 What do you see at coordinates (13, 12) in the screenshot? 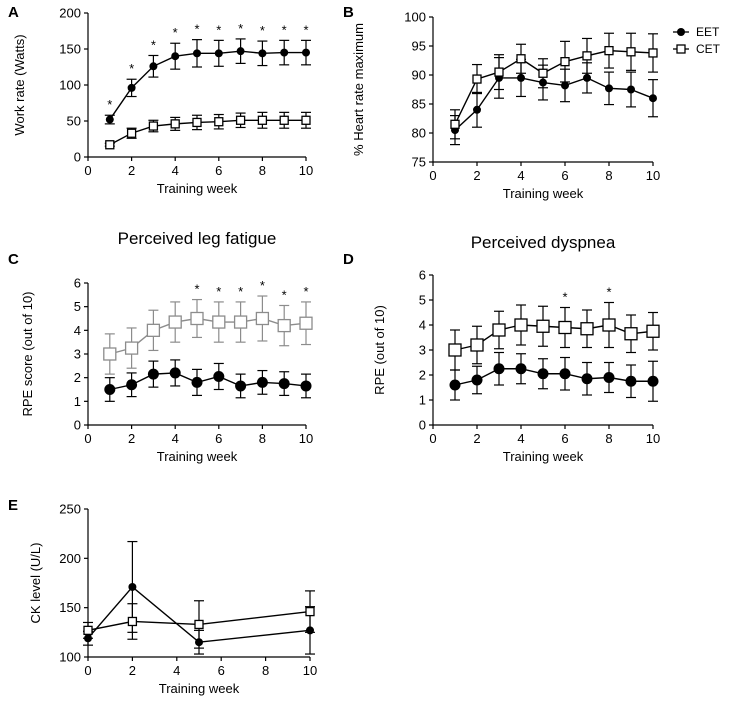
I see `panel-letter: A` at bounding box center [13, 12].